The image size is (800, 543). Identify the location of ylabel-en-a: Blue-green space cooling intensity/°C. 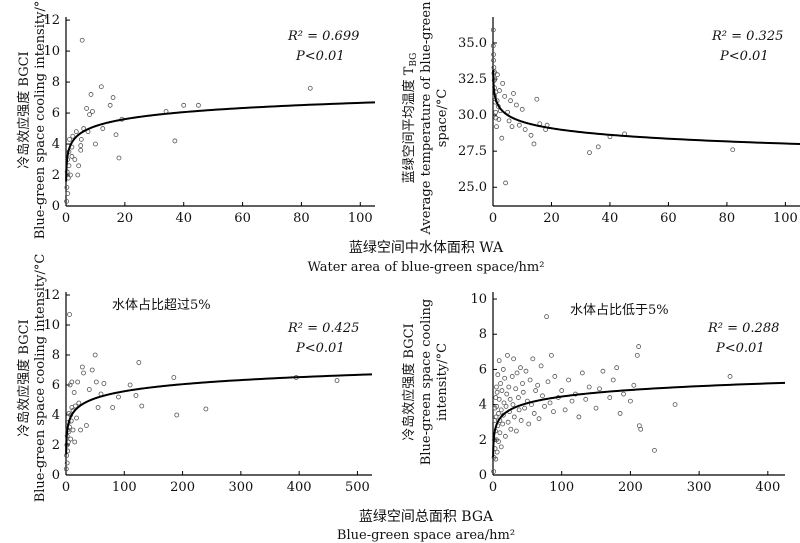
(40, 119).